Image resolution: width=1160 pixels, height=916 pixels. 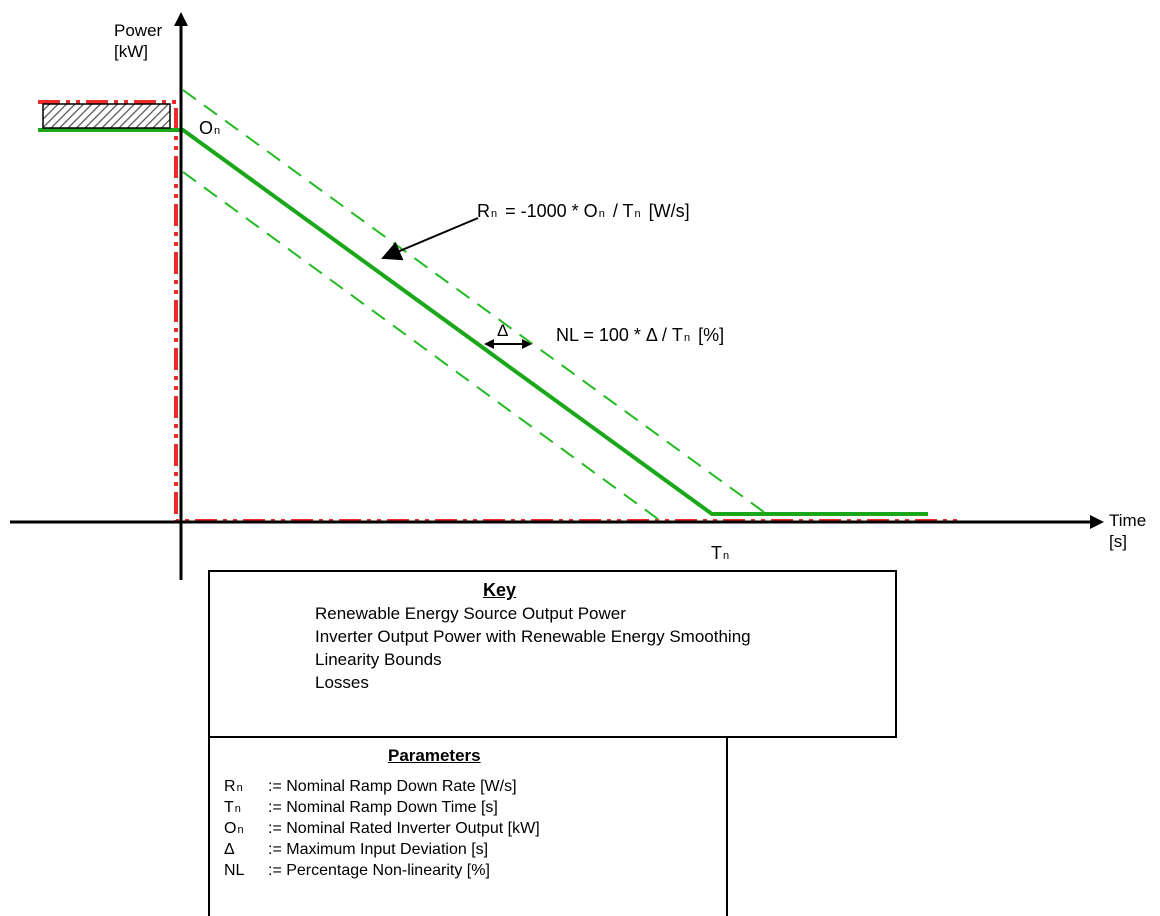 I want to click on param-row-nl: NL := Percentage Non-linearity [%], so click(x=357, y=870).